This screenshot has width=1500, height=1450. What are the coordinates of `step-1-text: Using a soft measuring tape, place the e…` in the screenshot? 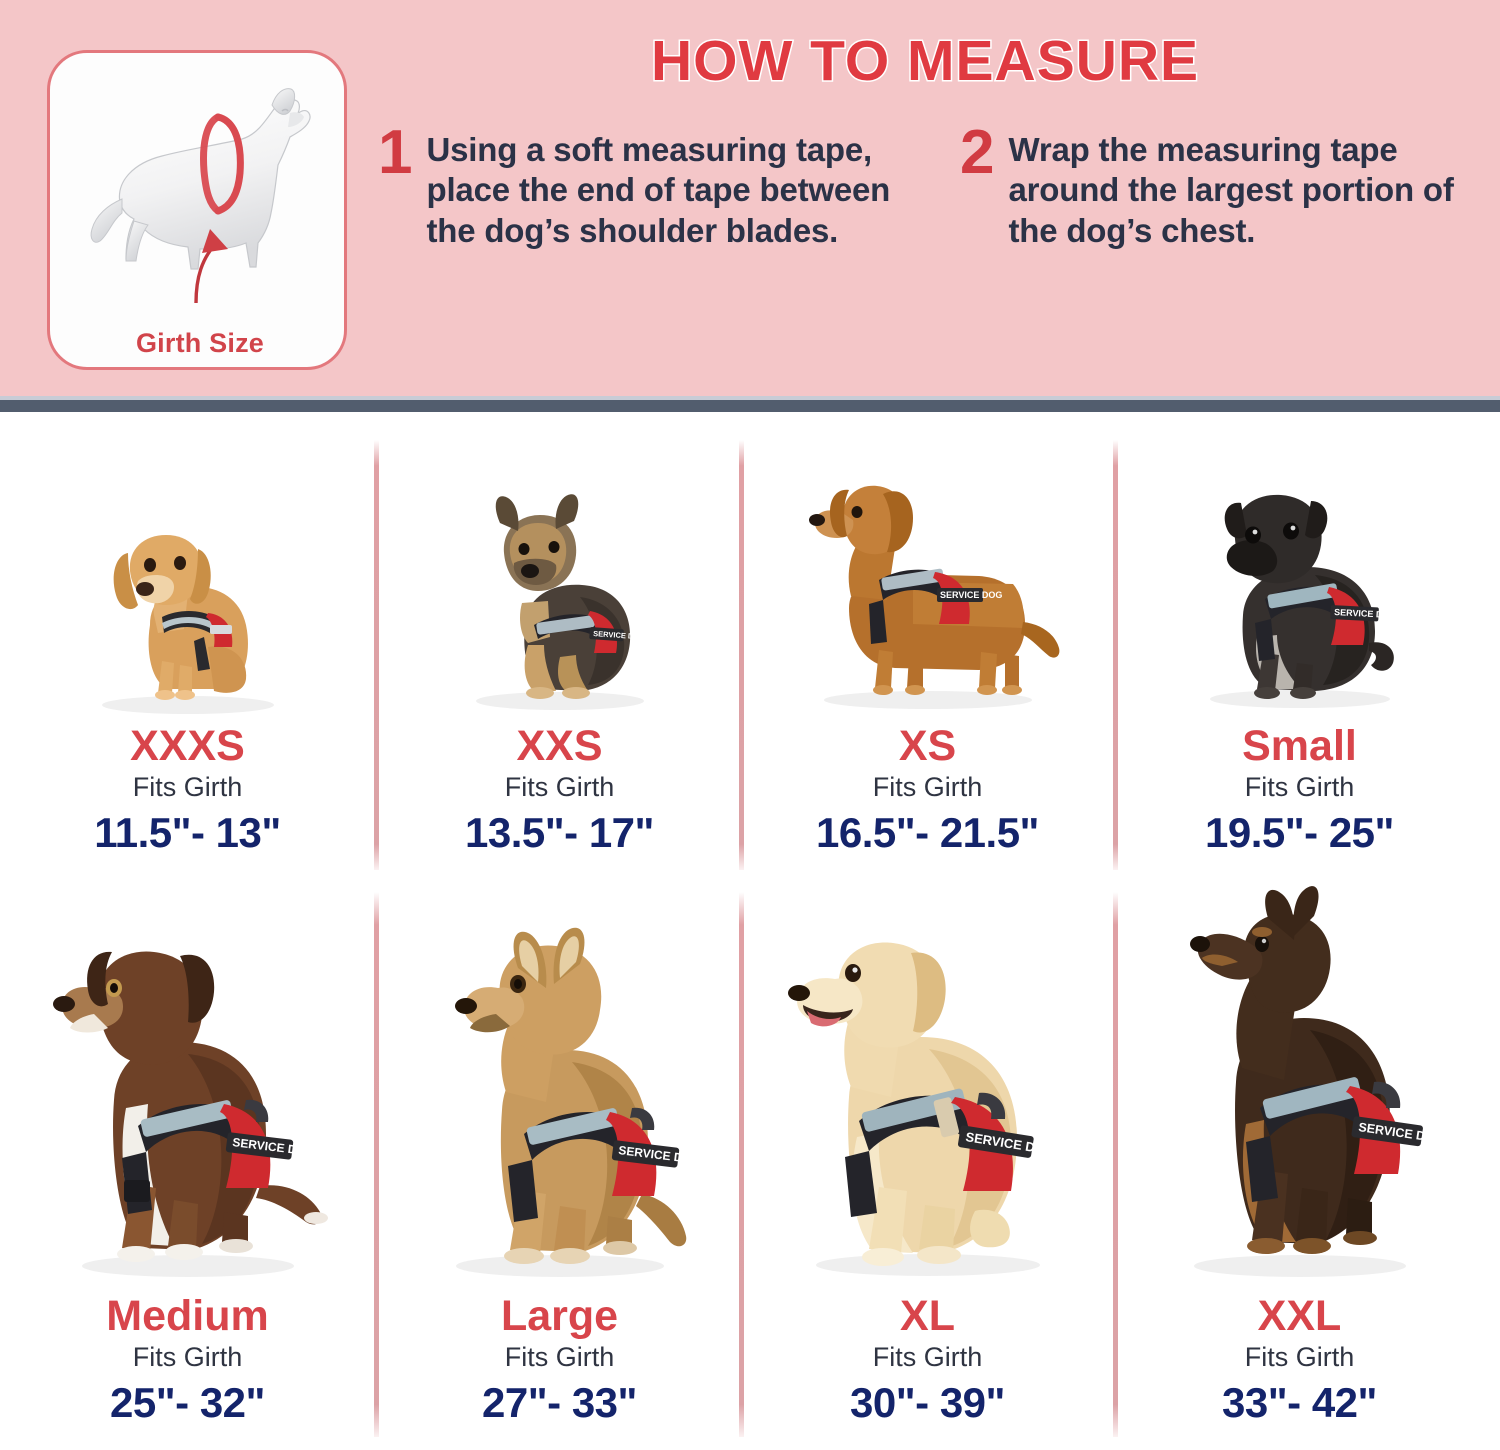 It's located at (658, 190).